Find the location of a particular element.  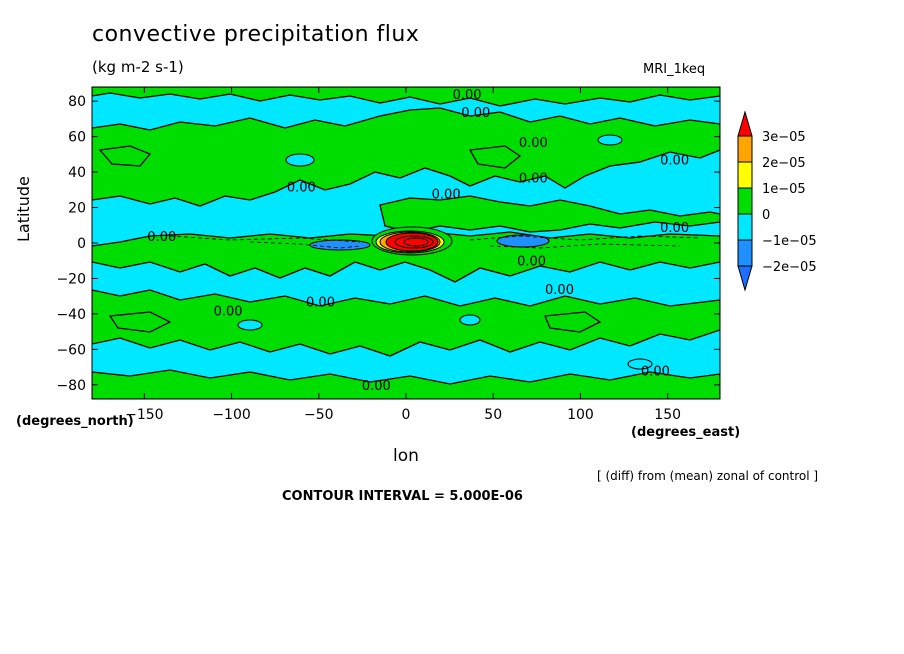

y-tick-label: 40 is located at coordinates (77, 173).